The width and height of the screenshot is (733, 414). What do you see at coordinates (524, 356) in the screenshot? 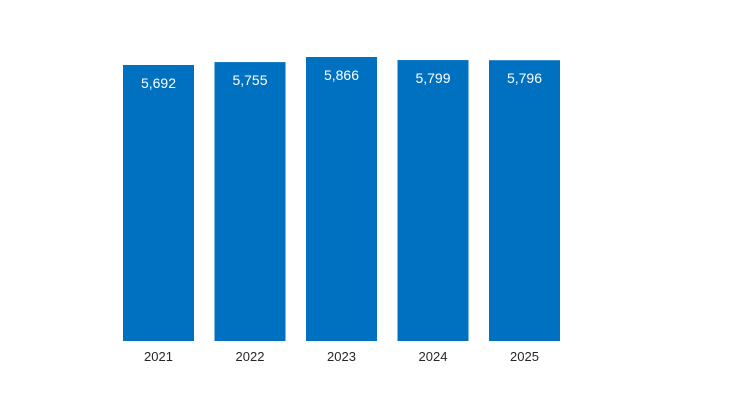
I see `x-tick-label-2025: 2025` at bounding box center [524, 356].